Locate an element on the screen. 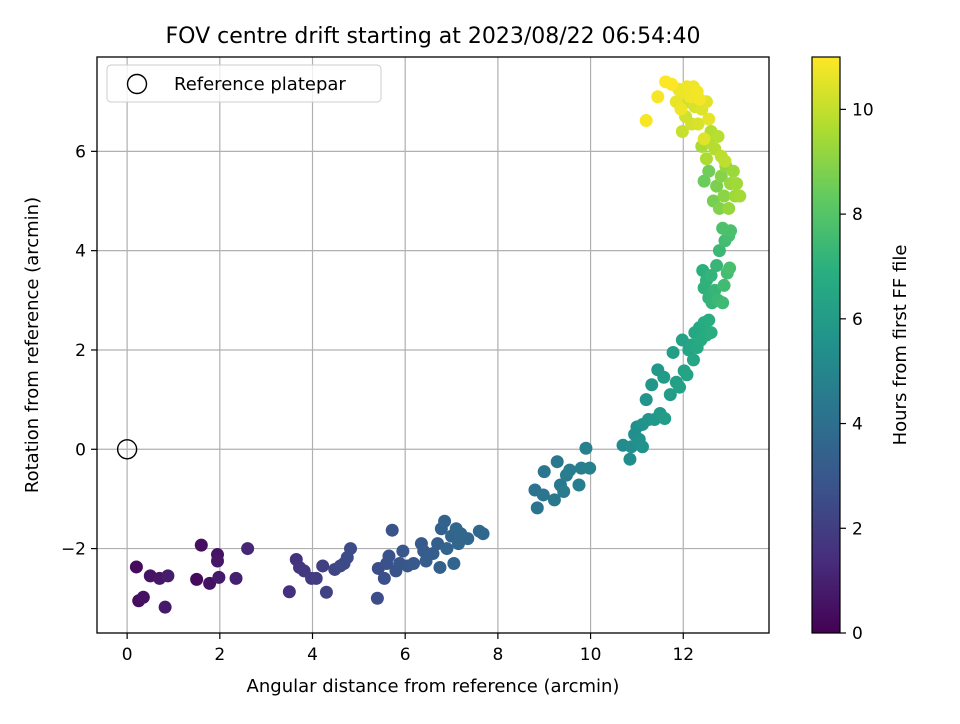  reference-marker-group is located at coordinates (127, 449).